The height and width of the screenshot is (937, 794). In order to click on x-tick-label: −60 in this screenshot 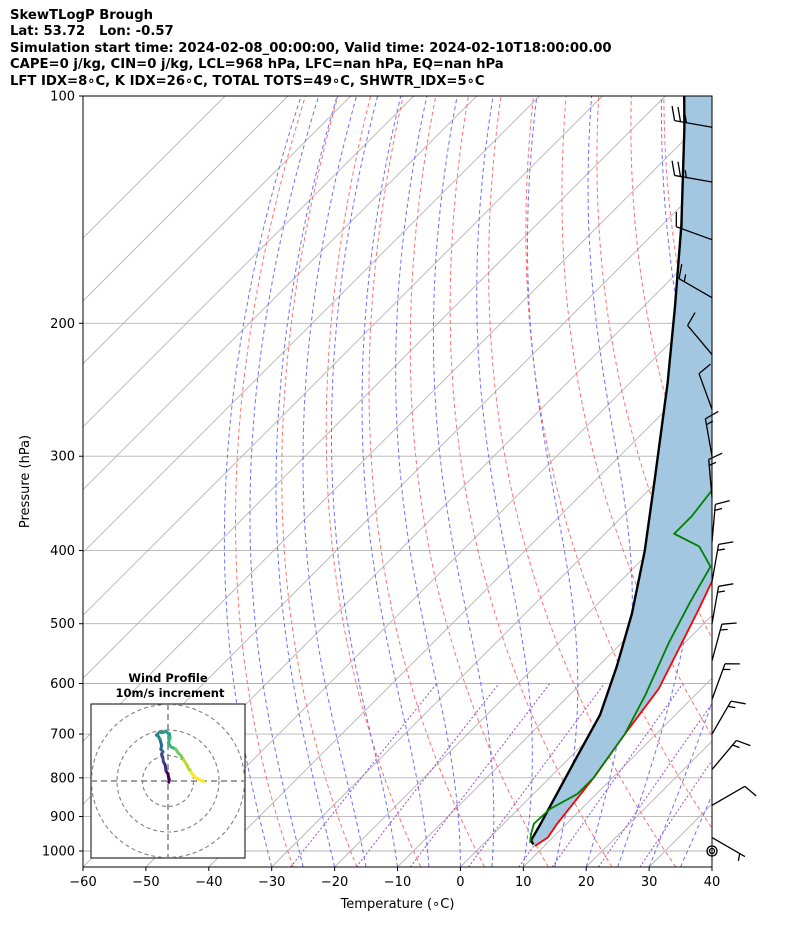, I will do `click(82, 882)`.